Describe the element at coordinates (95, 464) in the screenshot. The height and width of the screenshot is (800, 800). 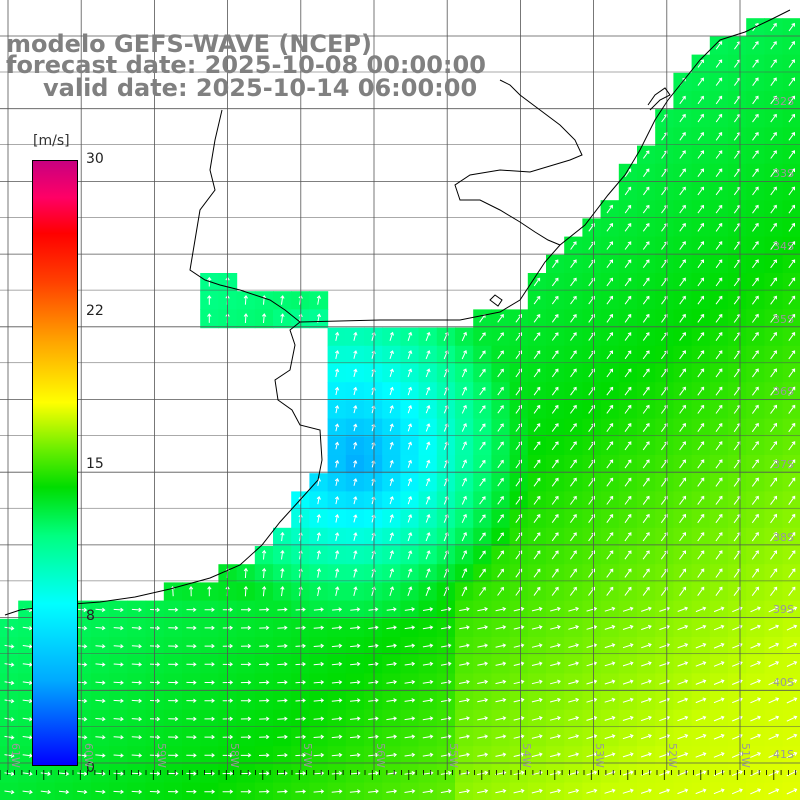
I see `colorbar-tick: 15` at that location.